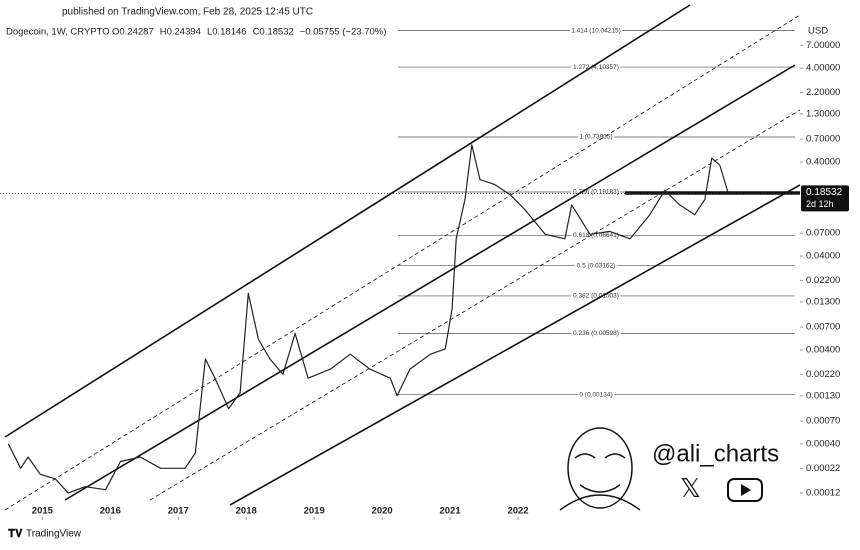 Image resolution: width=860 pixels, height=550 pixels. What do you see at coordinates (823, 349) in the screenshot?
I see `y-tick-label: 0.00400` at bounding box center [823, 349].